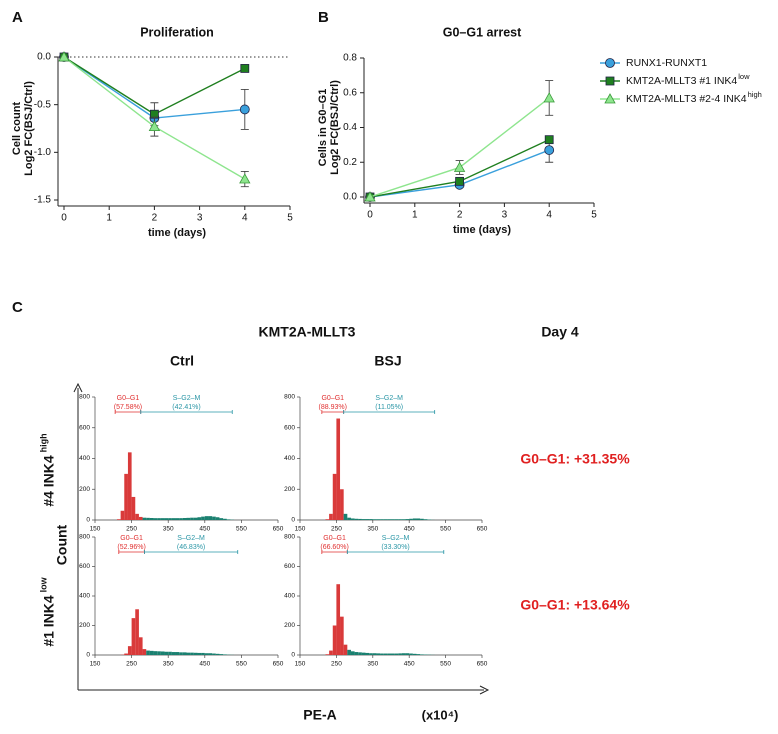 The image size is (778, 734). I want to click on y-tick-label: 0, so click(293, 655).